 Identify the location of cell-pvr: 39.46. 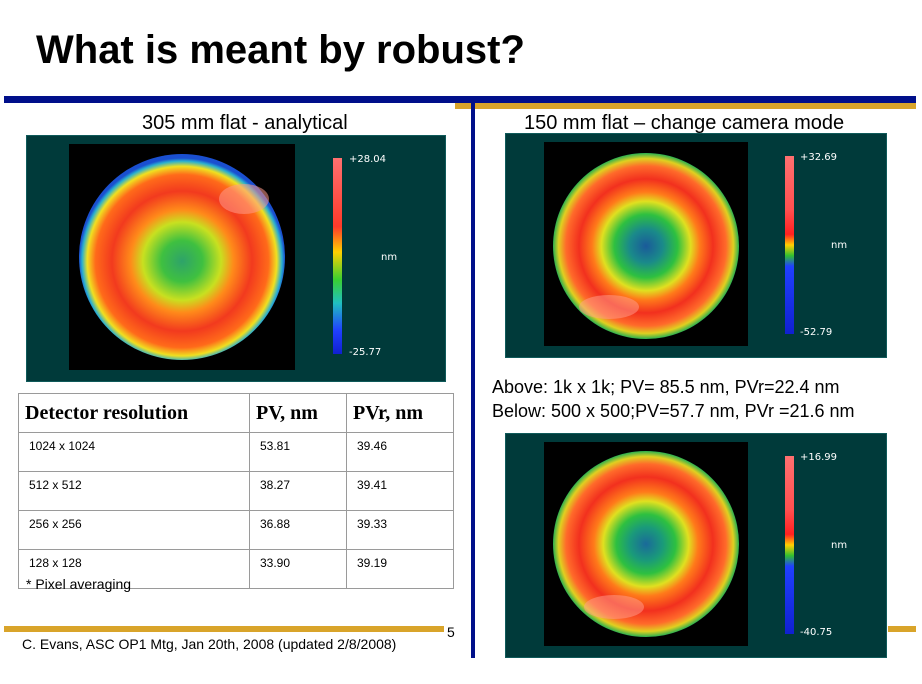
(400, 452).